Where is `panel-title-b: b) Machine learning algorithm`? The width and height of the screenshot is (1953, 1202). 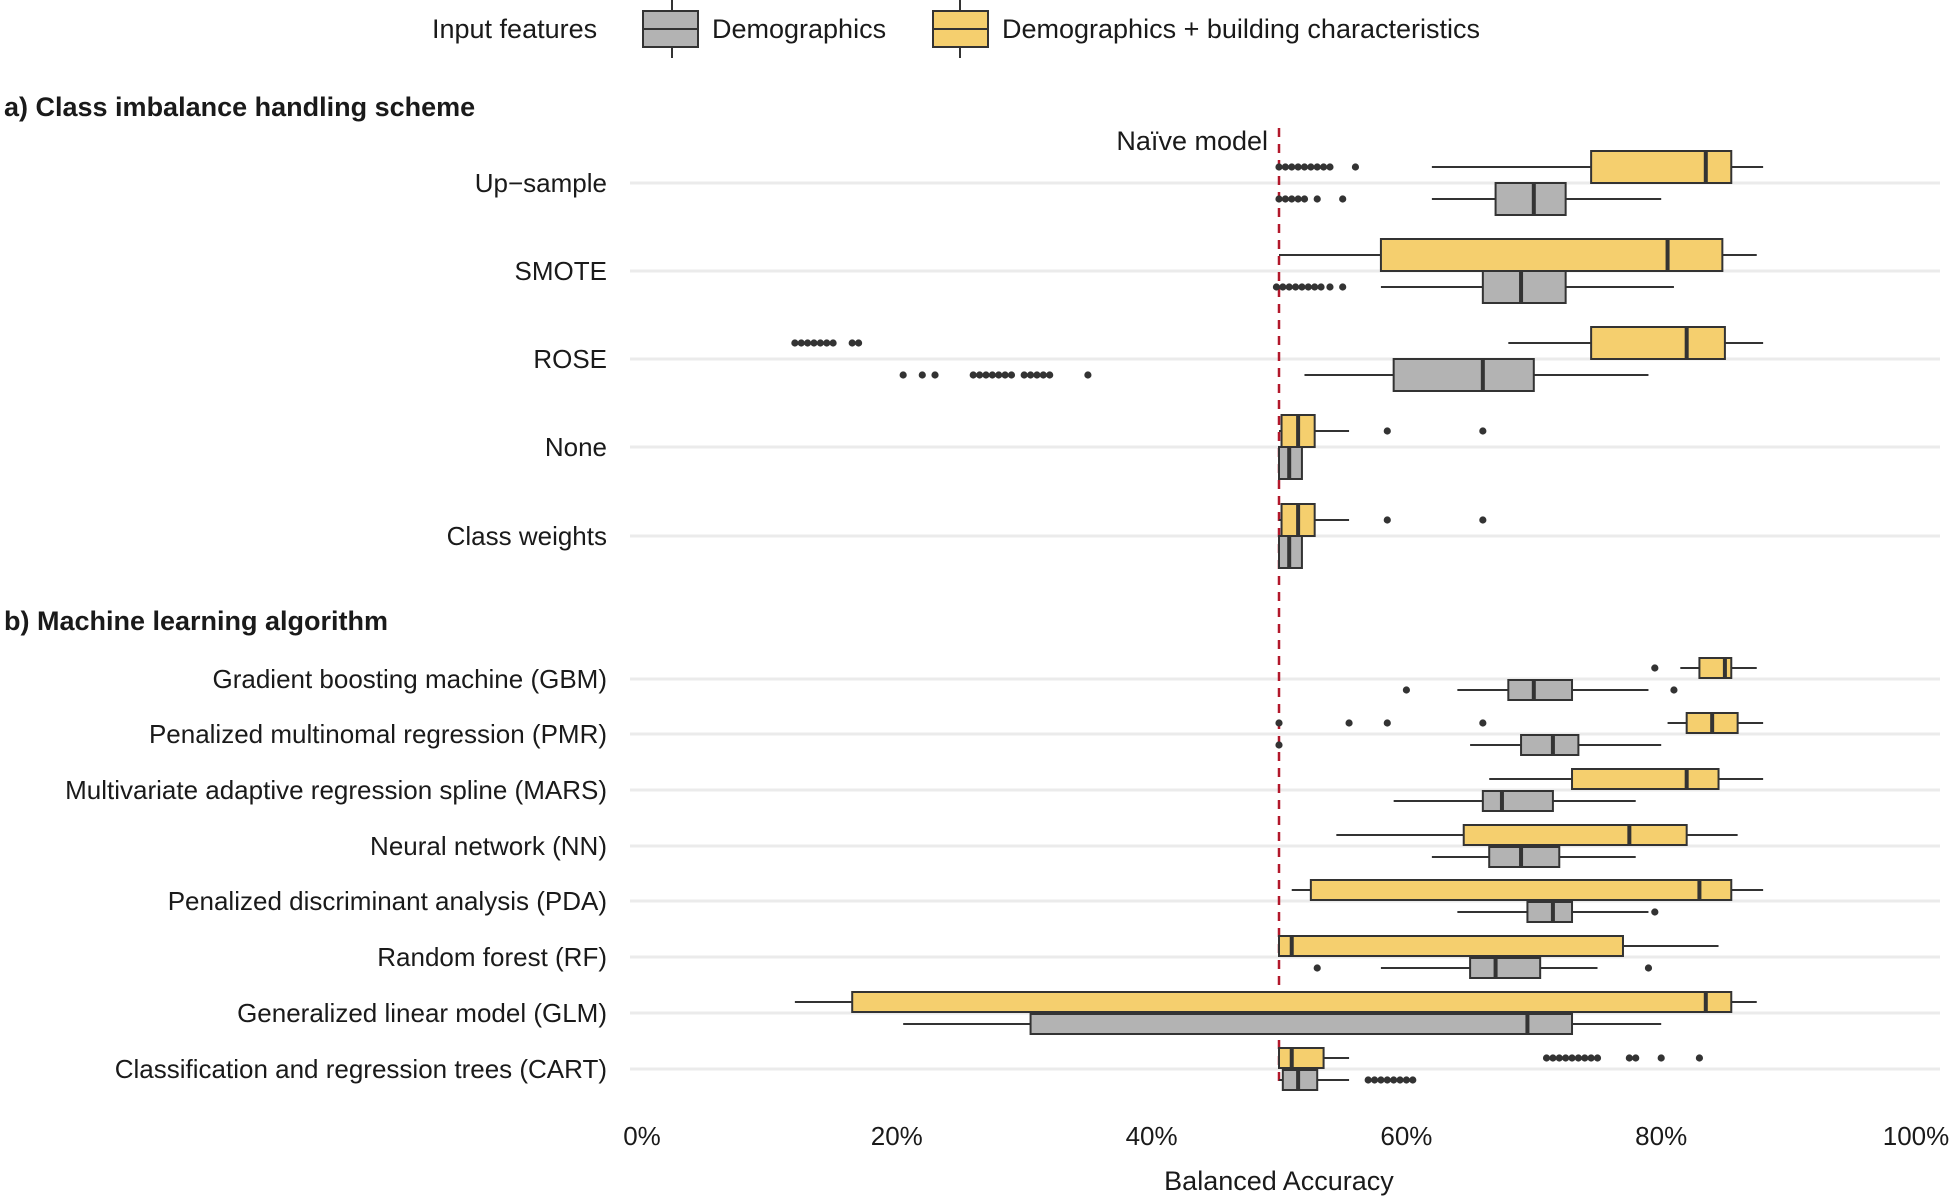
panel-title-b: b) Machine learning algorithm is located at coordinates (196, 621).